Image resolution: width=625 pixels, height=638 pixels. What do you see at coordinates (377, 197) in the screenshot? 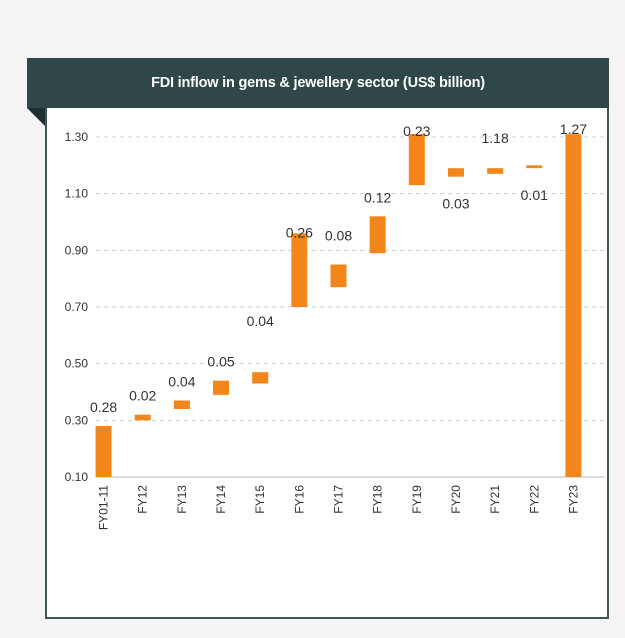
I see `data-label: 0.12` at bounding box center [377, 197].